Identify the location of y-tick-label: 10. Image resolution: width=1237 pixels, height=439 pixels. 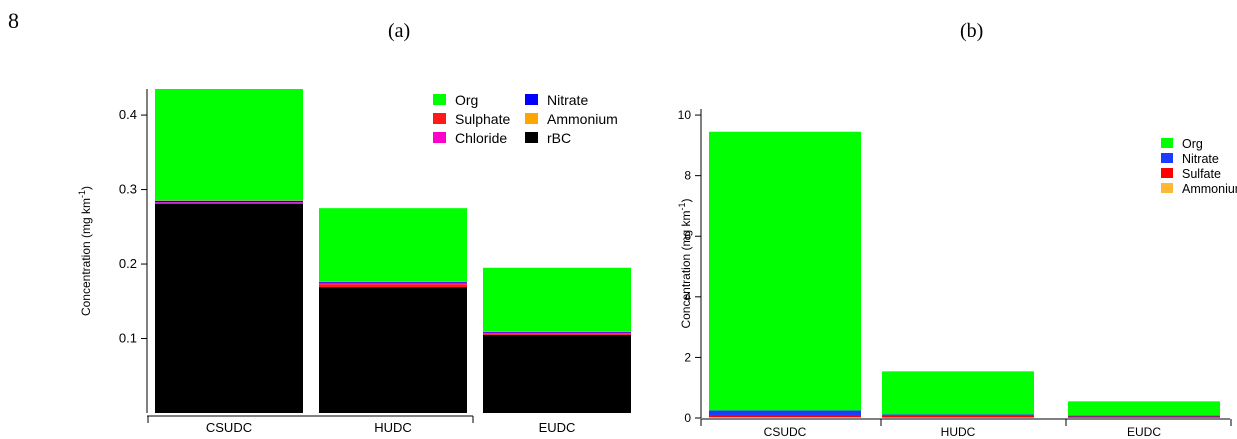
(685, 115).